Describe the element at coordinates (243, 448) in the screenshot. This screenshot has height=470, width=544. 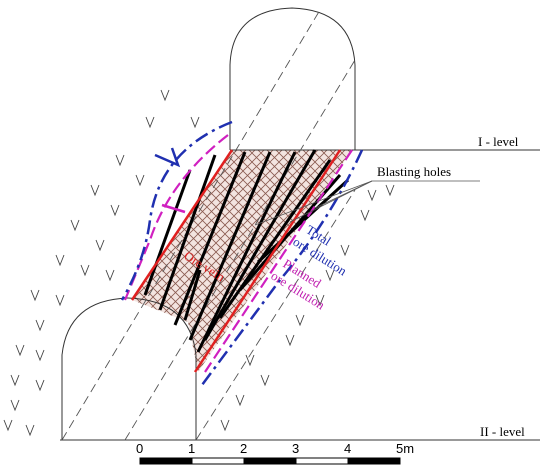
I see `scale-label: 2` at that location.